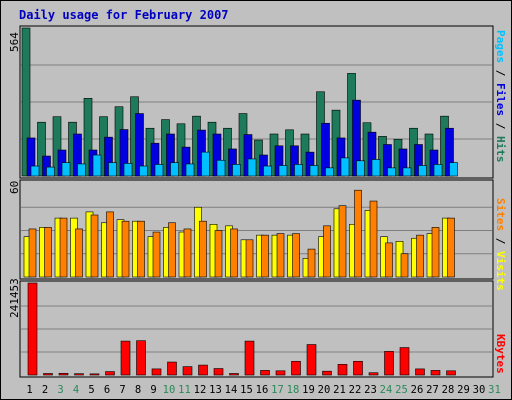 This screenshot has width=512, height=400. Describe the element at coordinates (500, 149) in the screenshot. I see `legend-part: Hits` at that location.